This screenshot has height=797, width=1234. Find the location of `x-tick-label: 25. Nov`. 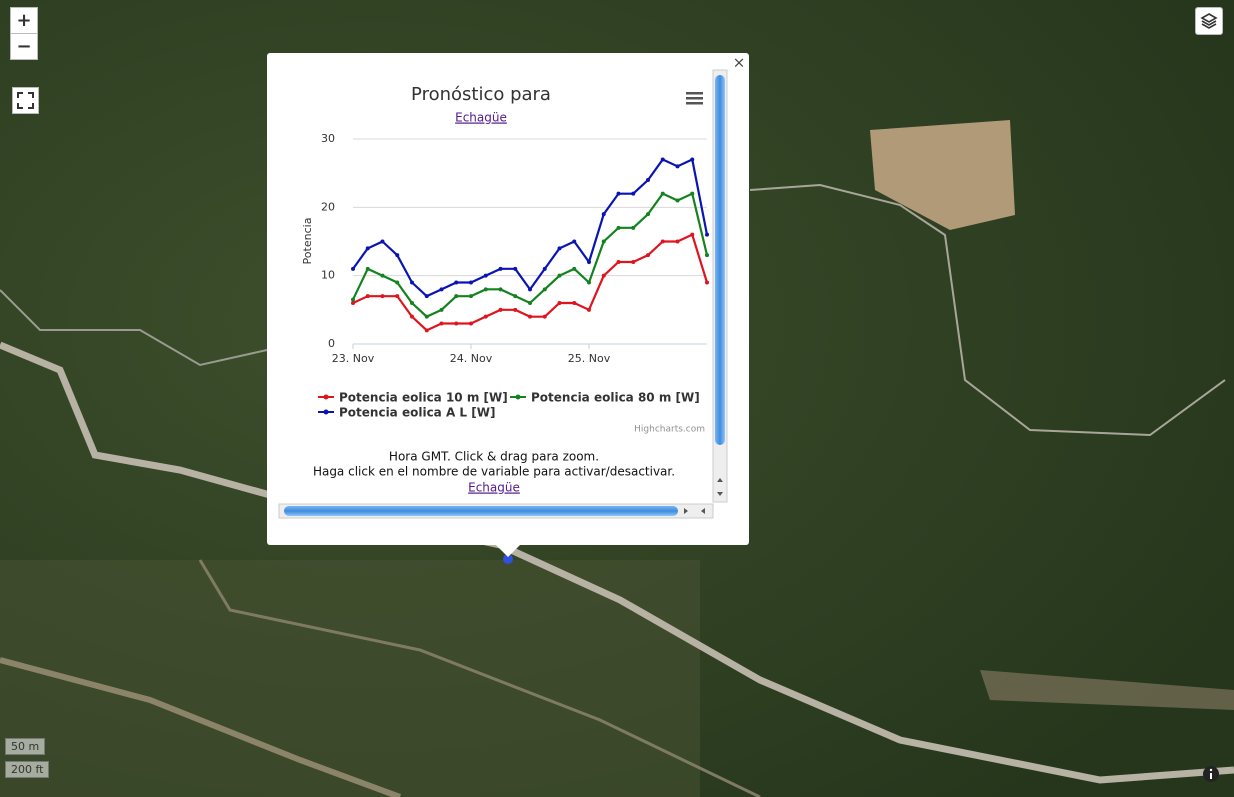

x-tick-label: 25. Nov is located at coordinates (589, 358).